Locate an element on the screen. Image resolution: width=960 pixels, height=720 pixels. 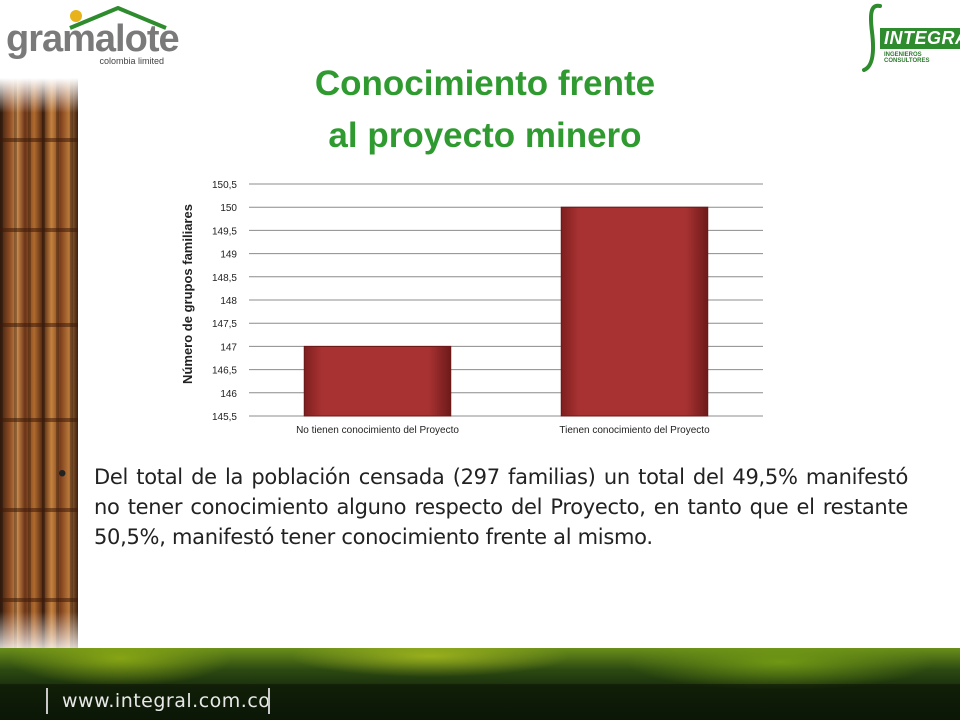
footer: www.integral.com.co is located at coordinates (480, 684).